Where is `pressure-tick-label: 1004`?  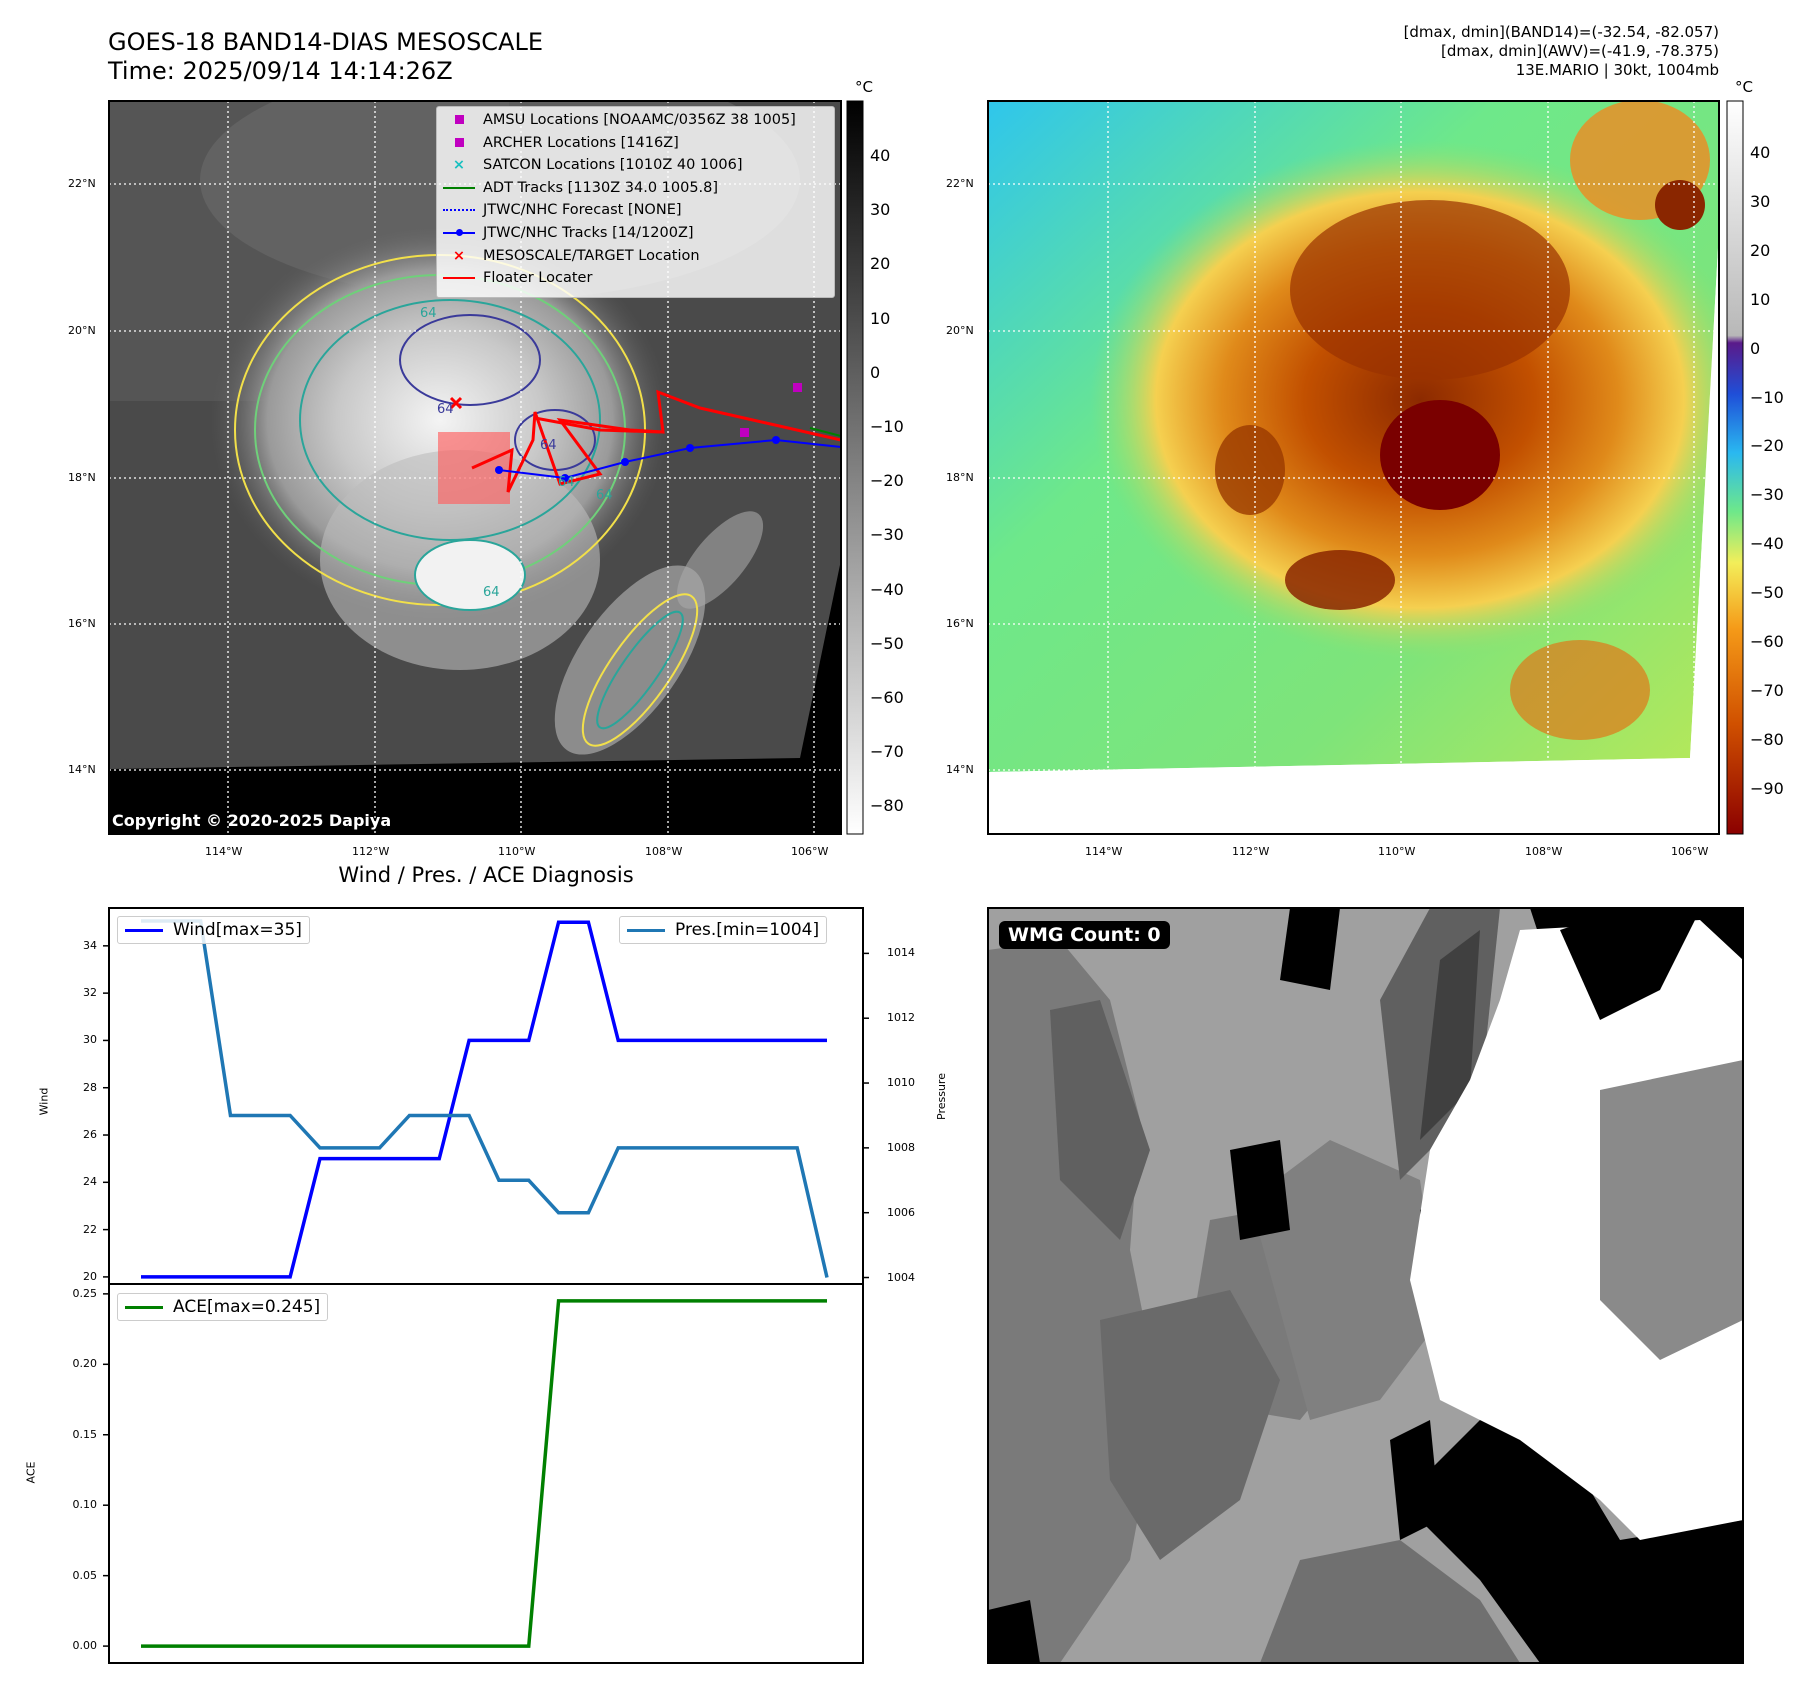 pressure-tick-label: 1004 is located at coordinates (901, 1277).